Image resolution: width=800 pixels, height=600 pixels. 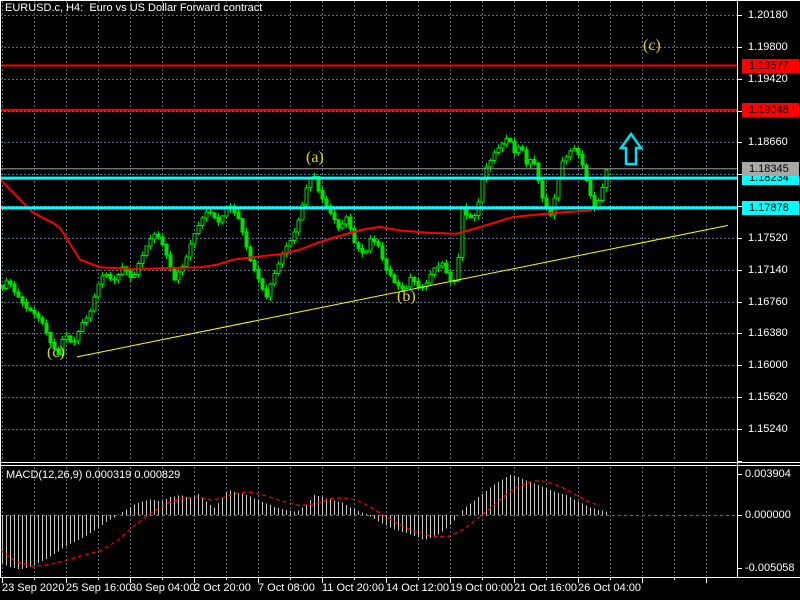 I want to click on time-axis-label: 30 Sep 04:00, so click(x=163, y=588).